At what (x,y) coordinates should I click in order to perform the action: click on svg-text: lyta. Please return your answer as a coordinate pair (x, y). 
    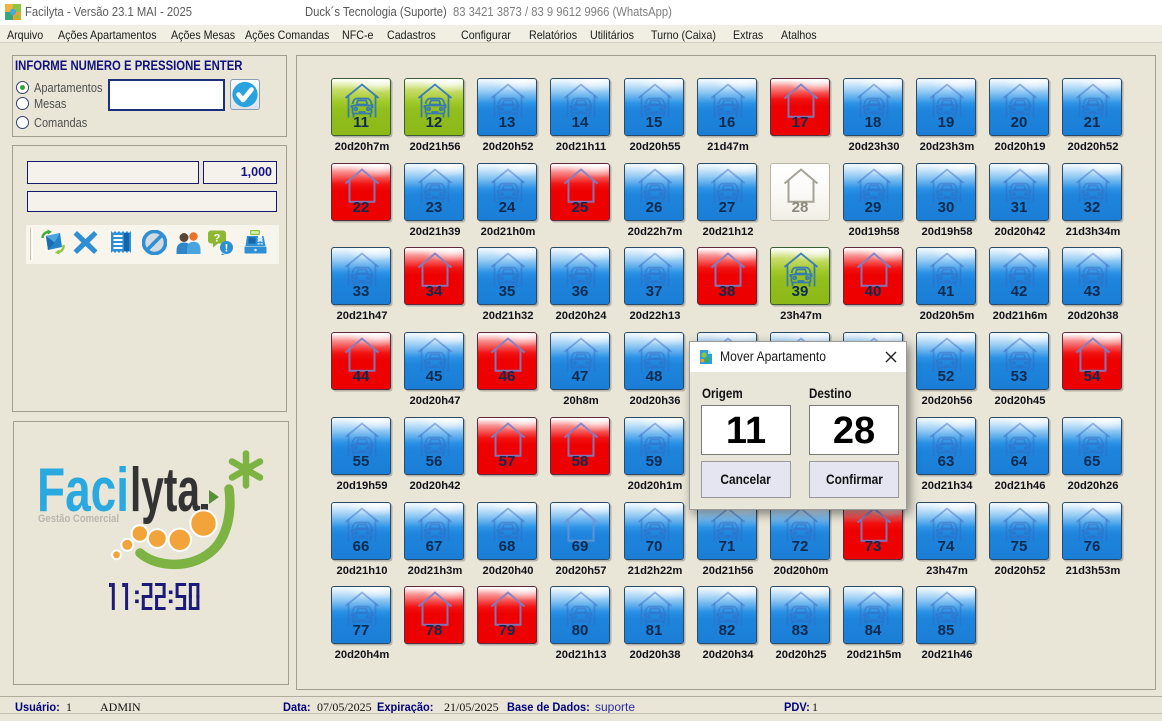
    Looking at the image, I should click on (165, 490).